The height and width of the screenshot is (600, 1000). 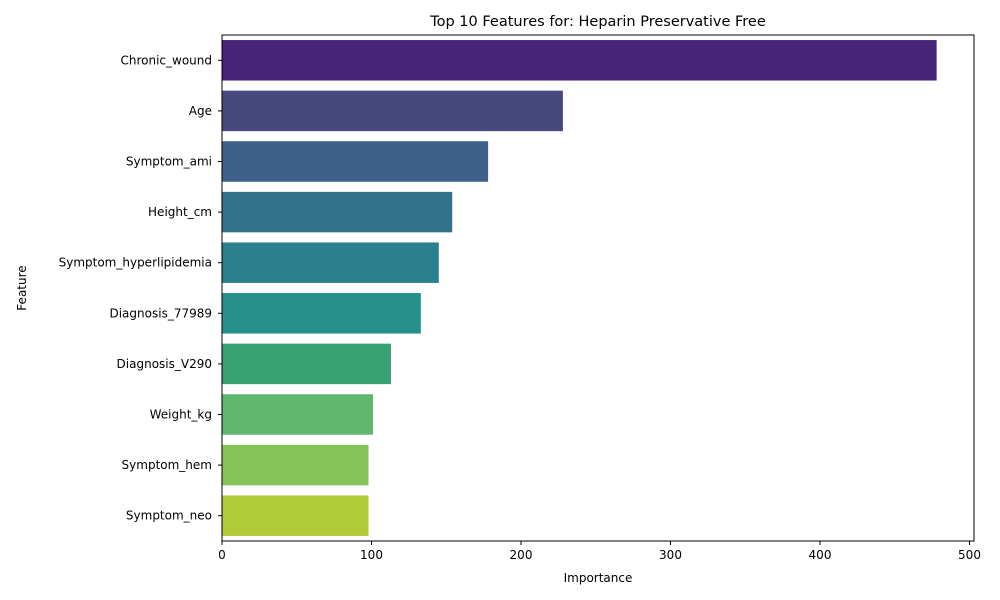 What do you see at coordinates (521, 555) in the screenshot?
I see `x-tick-label: 200` at bounding box center [521, 555].